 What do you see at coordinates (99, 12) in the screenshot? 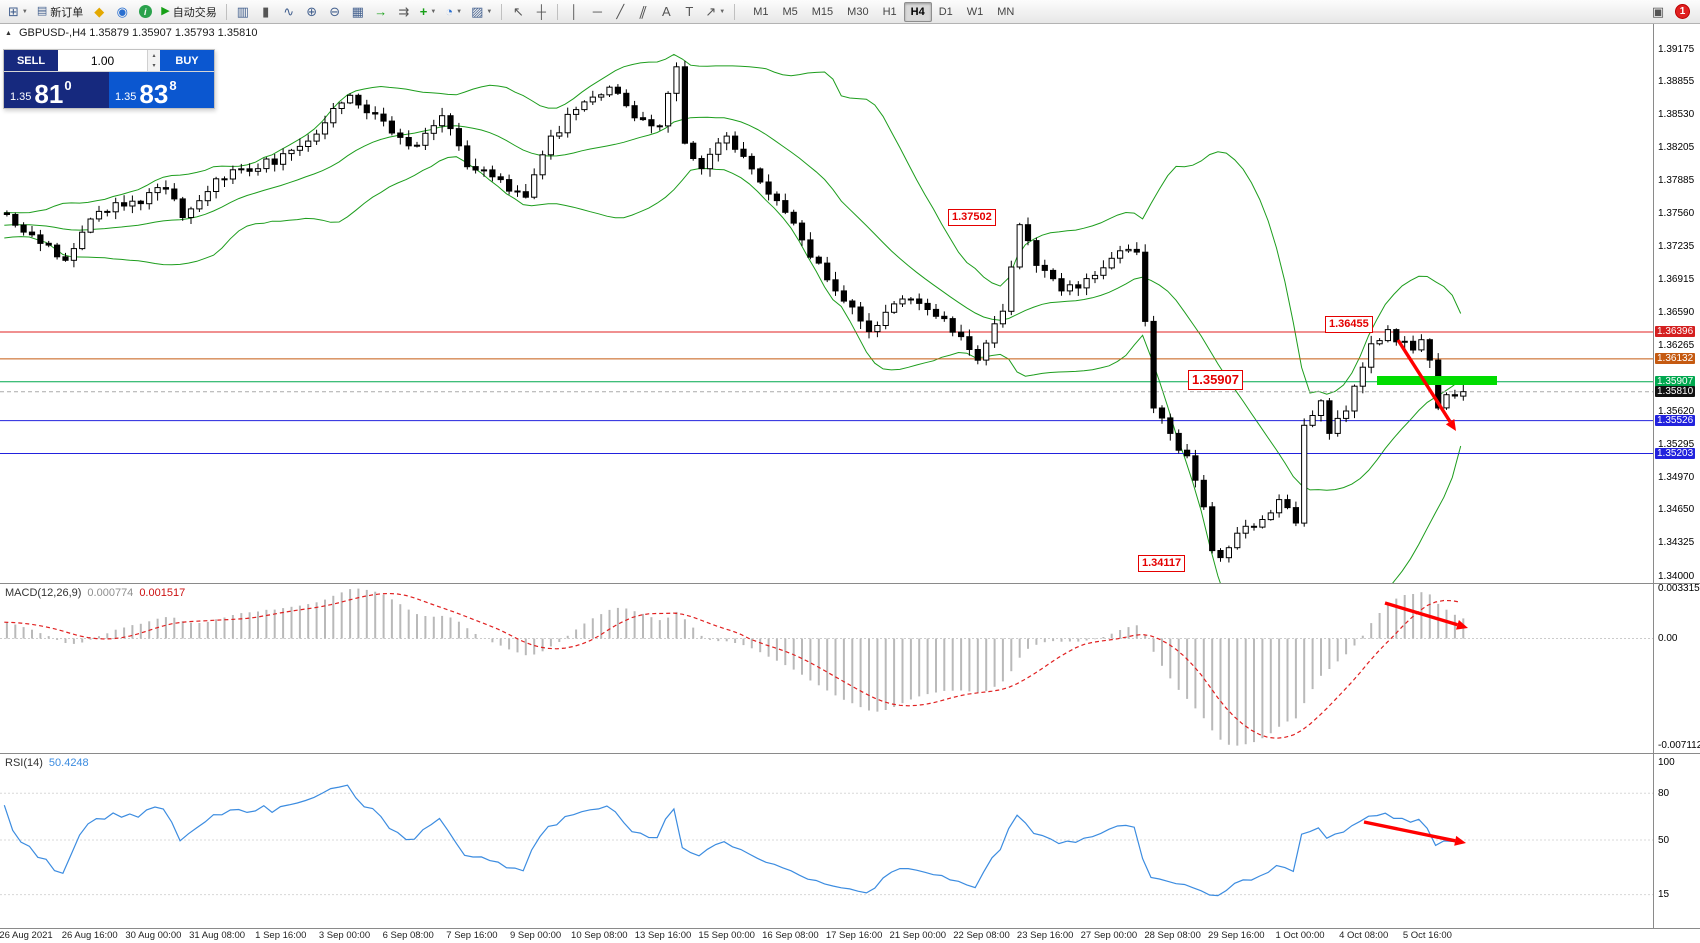
I see `metaeditor-button: ◆` at bounding box center [99, 12].